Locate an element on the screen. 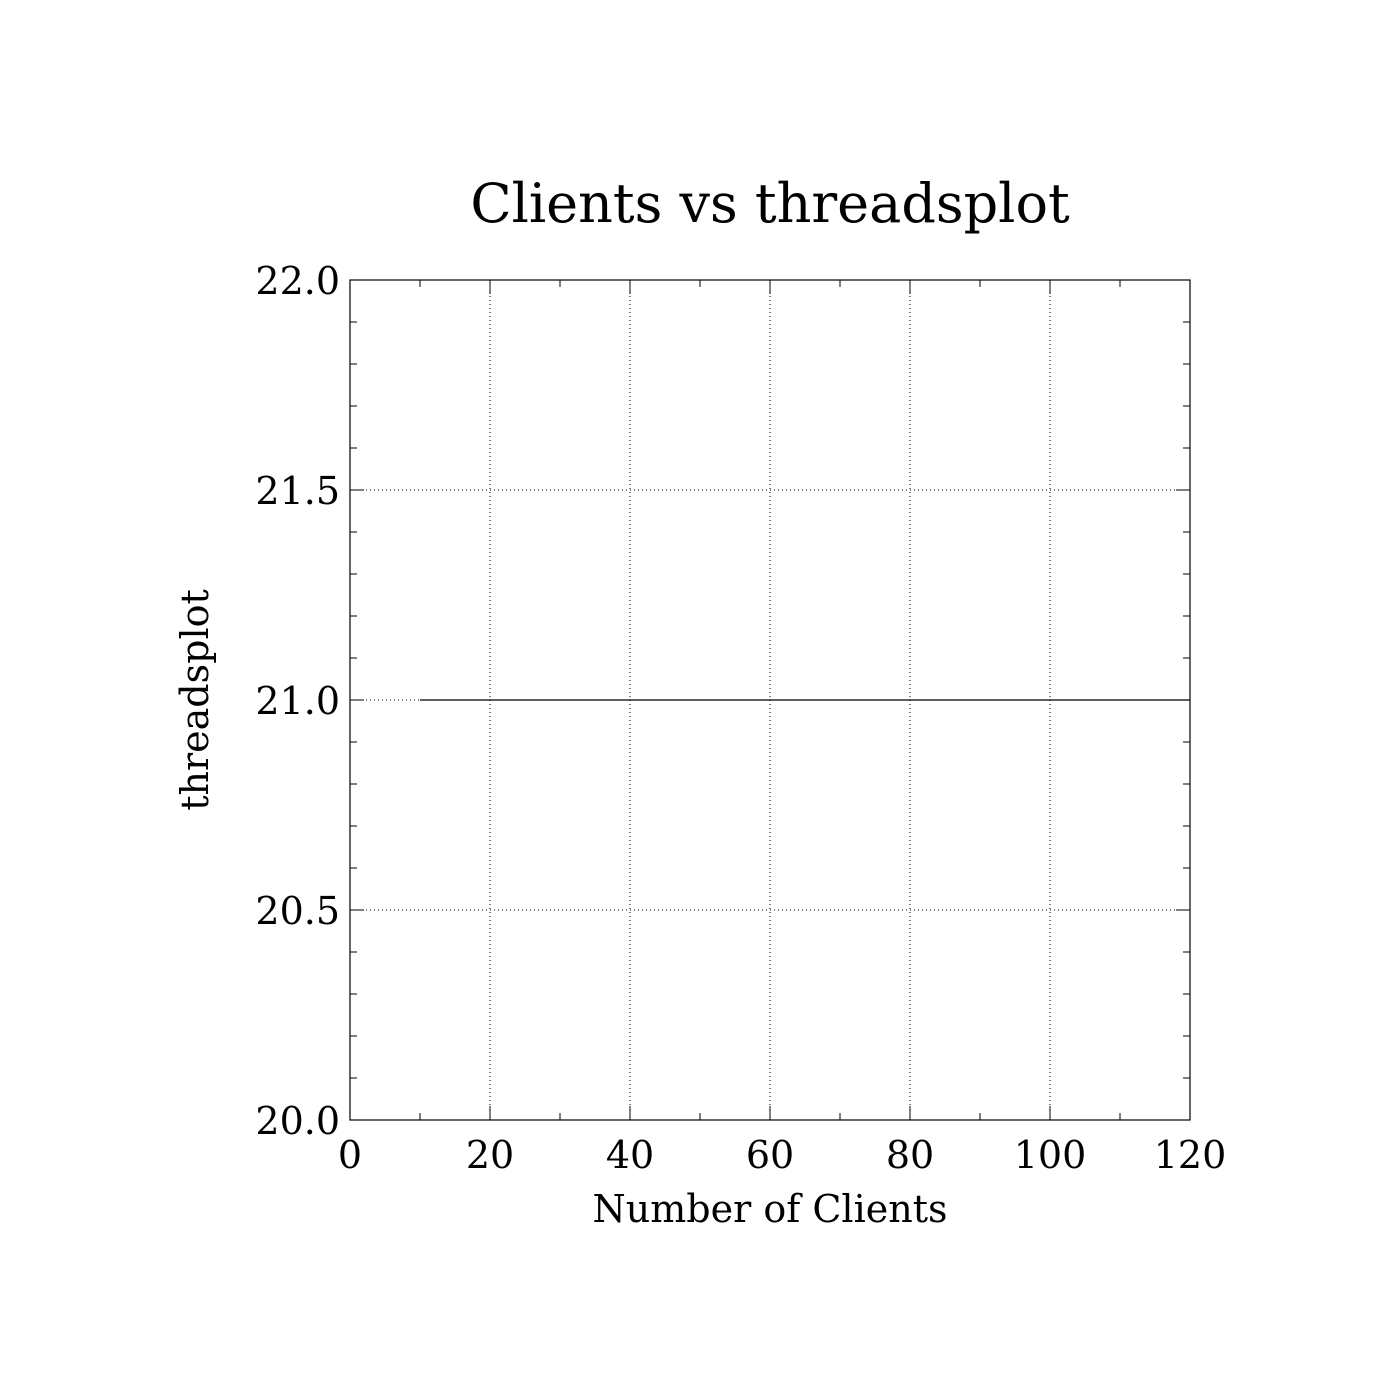  x-tick-label: 60 is located at coordinates (770, 1155).